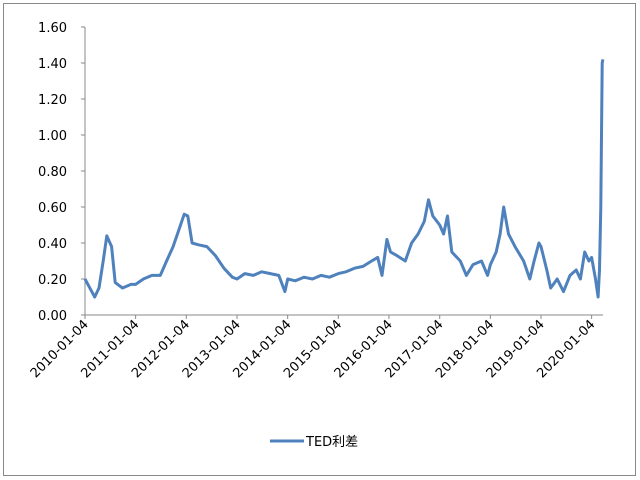  What do you see at coordinates (331, 442) in the screenshot?
I see `legend-label: TED利差` at bounding box center [331, 442].